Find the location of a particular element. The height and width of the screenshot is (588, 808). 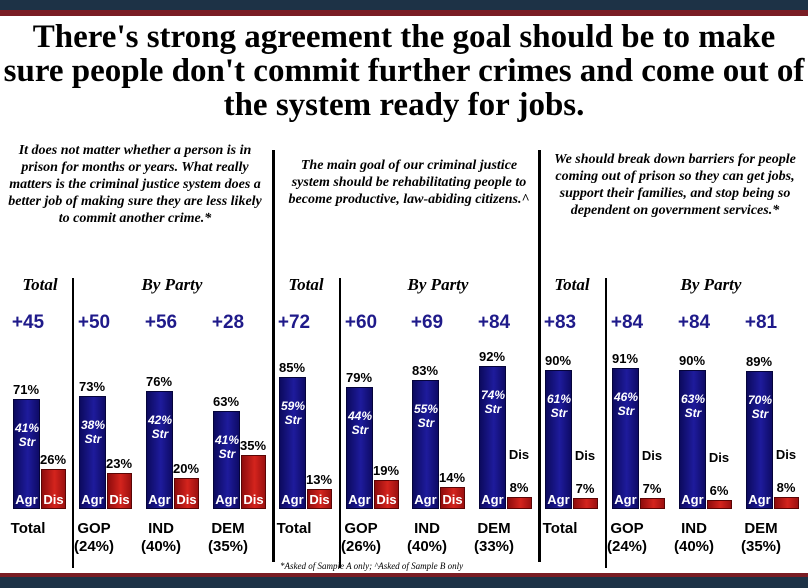

agree-percent: 71% is located at coordinates (26, 389).